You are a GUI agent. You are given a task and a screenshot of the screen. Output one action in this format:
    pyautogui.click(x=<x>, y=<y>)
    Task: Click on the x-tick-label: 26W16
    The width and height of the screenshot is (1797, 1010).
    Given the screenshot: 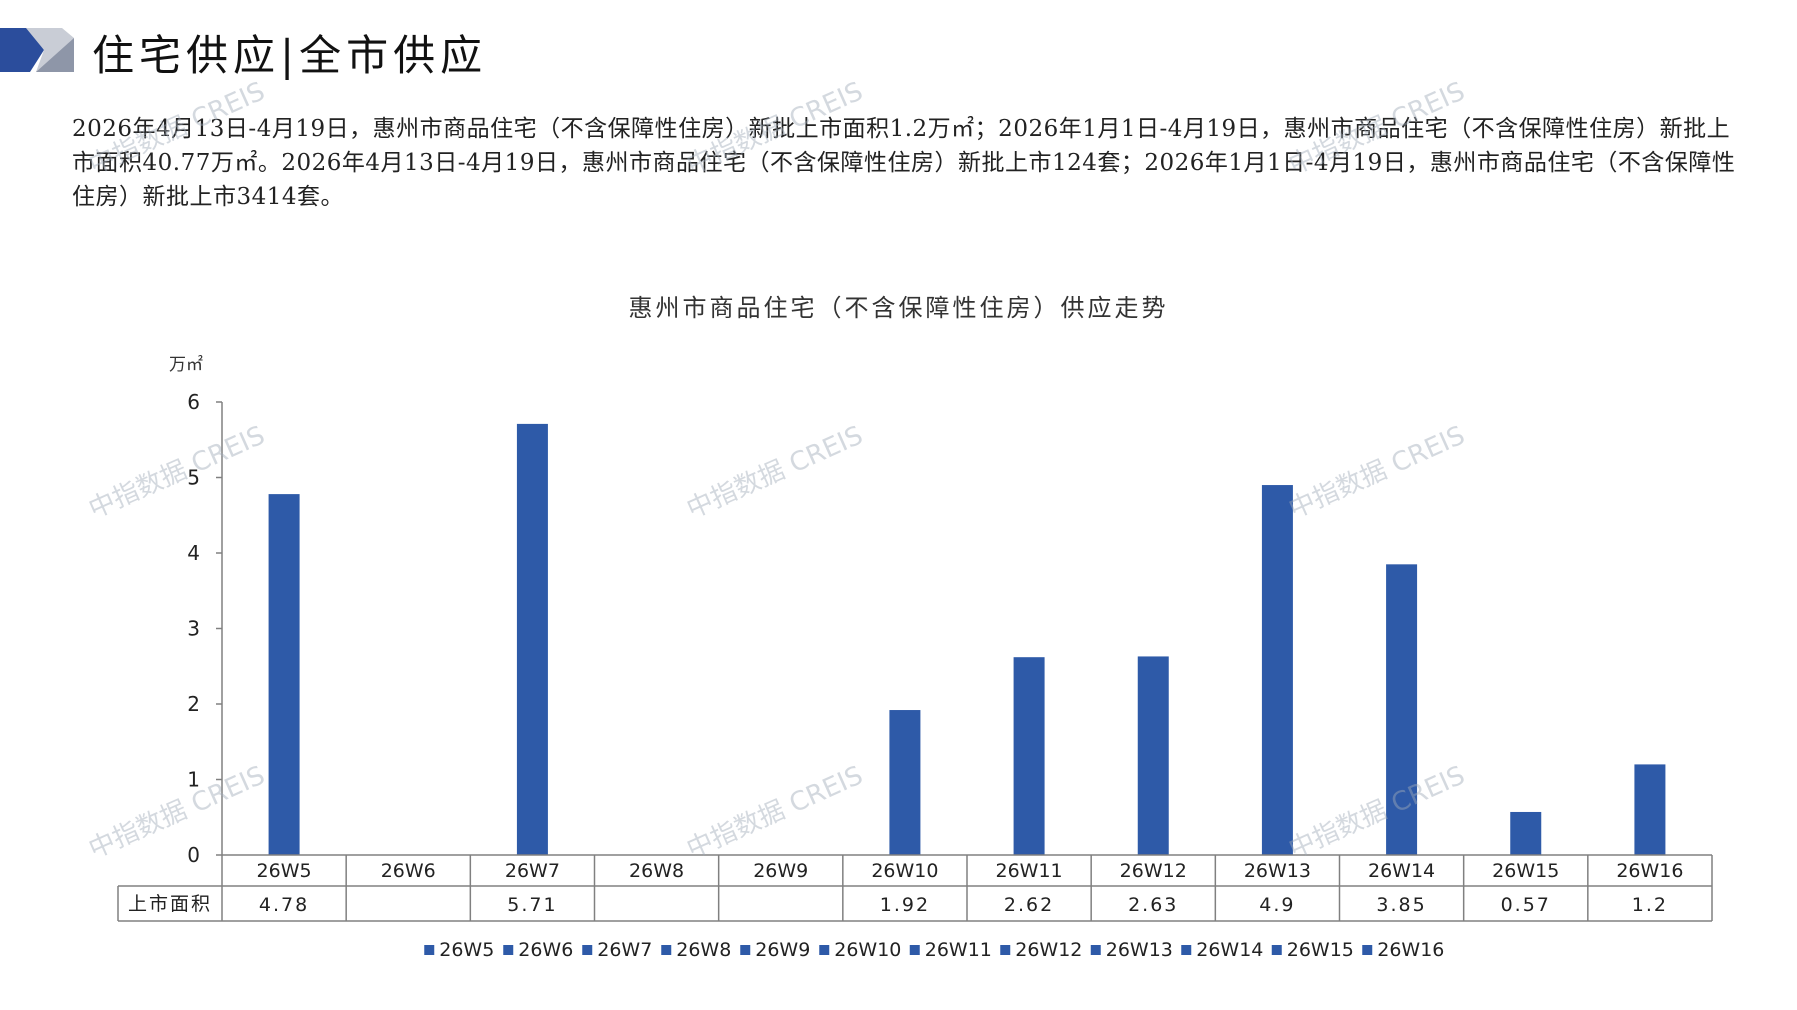 What is the action you would take?
    pyautogui.click(x=1649, y=871)
    